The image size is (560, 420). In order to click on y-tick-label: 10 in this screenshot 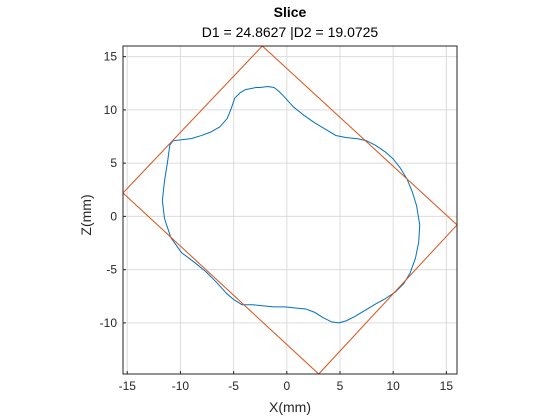, I will do `click(111, 110)`.